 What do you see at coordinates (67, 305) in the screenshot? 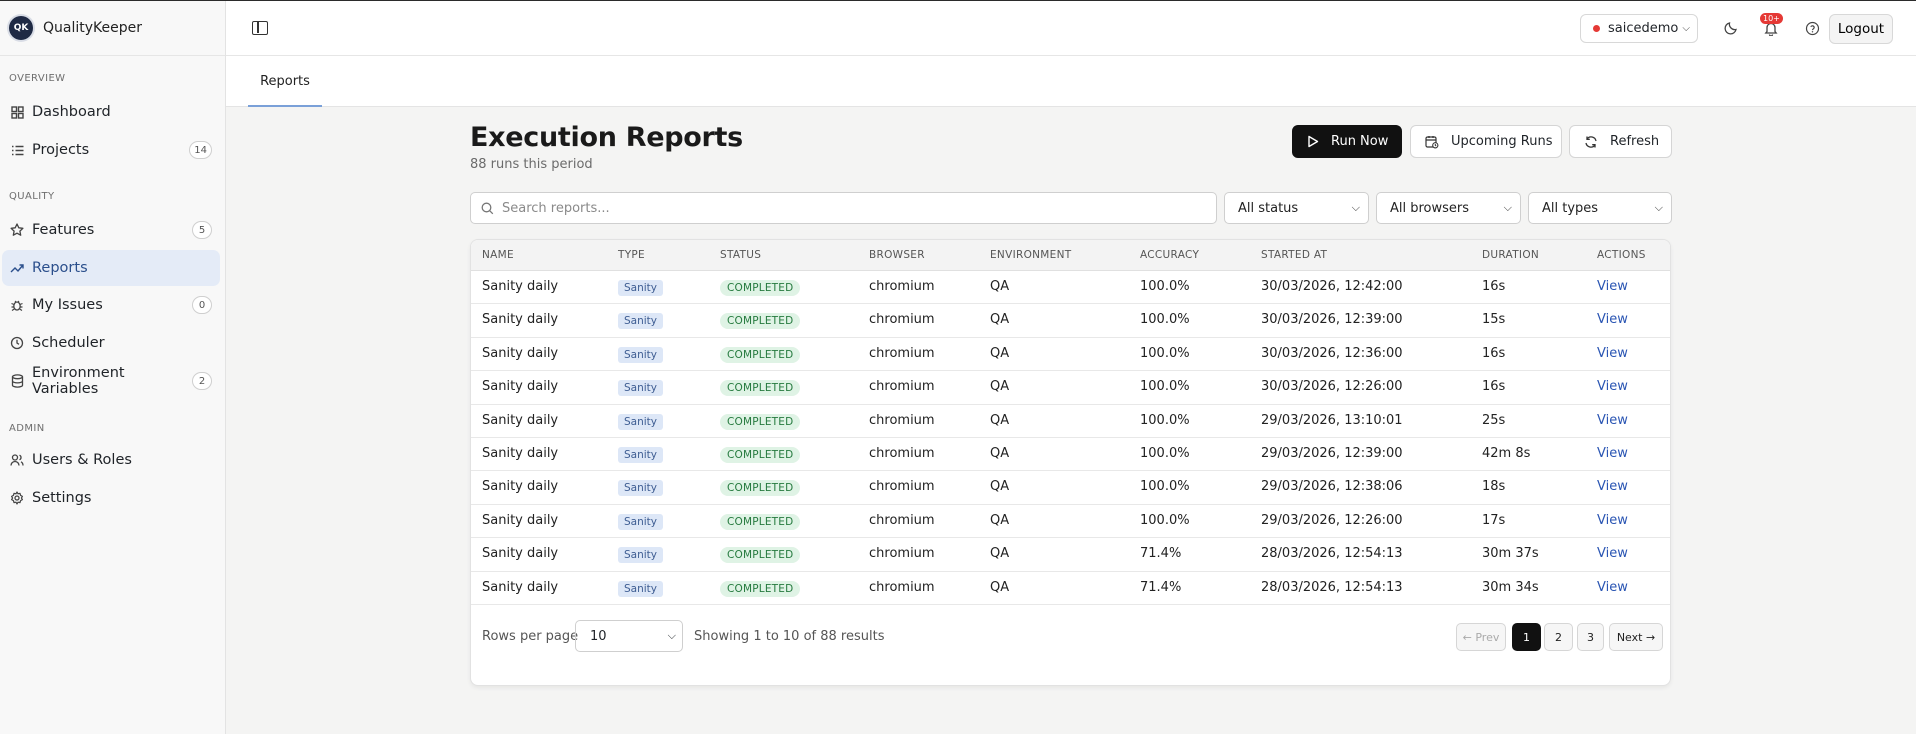
I see `sidebar-item-label: My Issues` at bounding box center [67, 305].